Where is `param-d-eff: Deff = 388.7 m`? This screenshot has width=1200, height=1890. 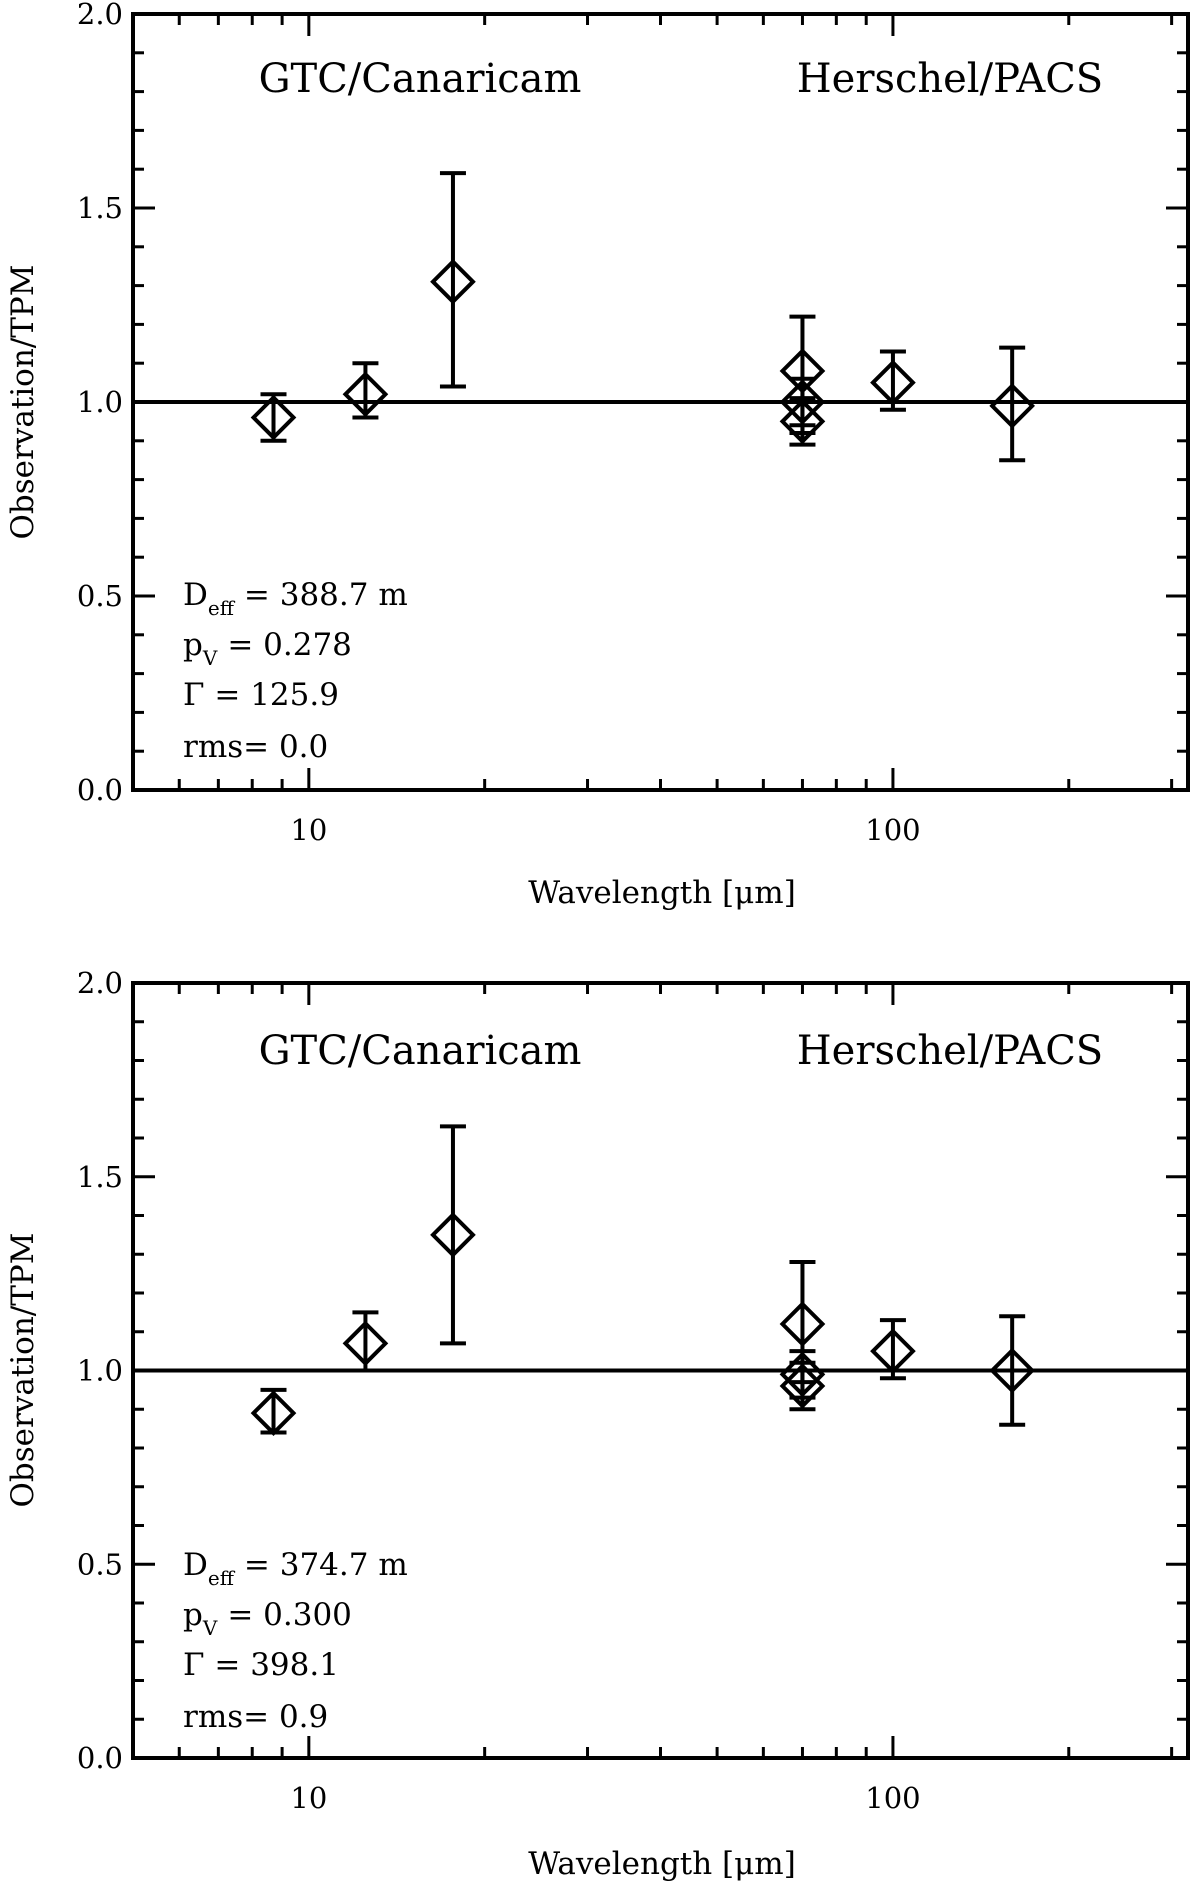
param-d-eff: Deff = 388.7 m is located at coordinates (295, 598).